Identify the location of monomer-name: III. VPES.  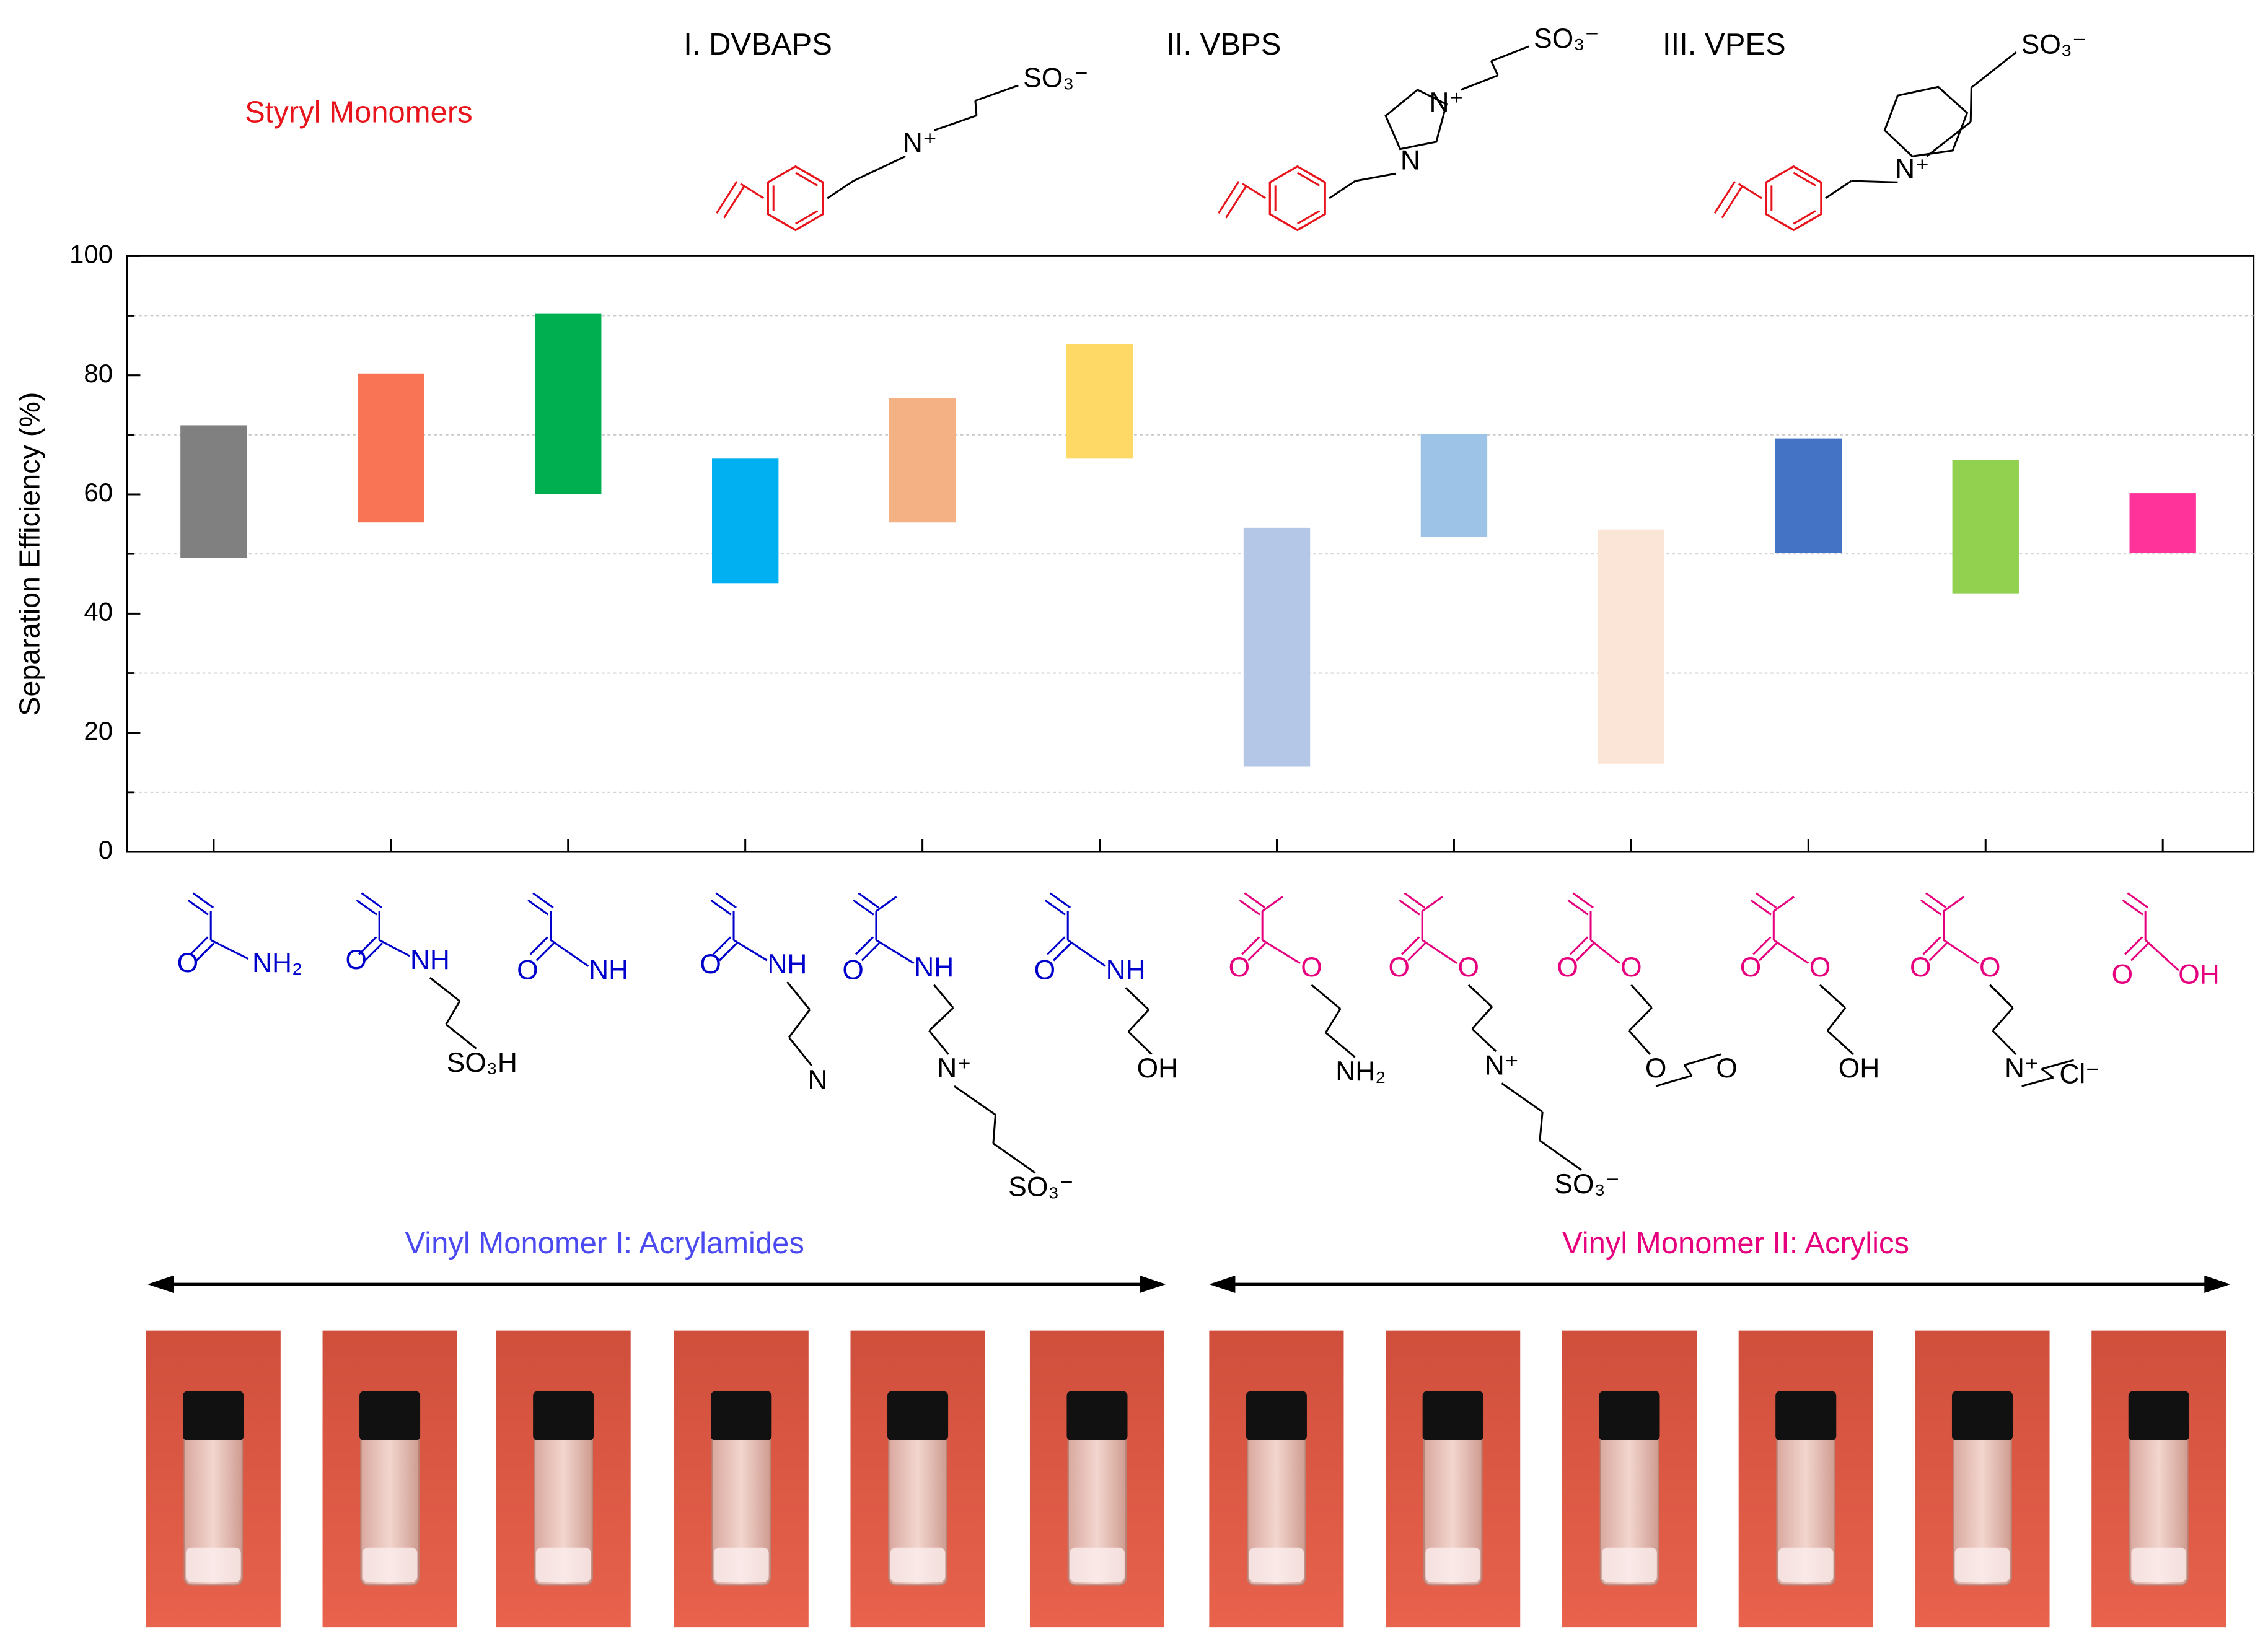
(1724, 45).